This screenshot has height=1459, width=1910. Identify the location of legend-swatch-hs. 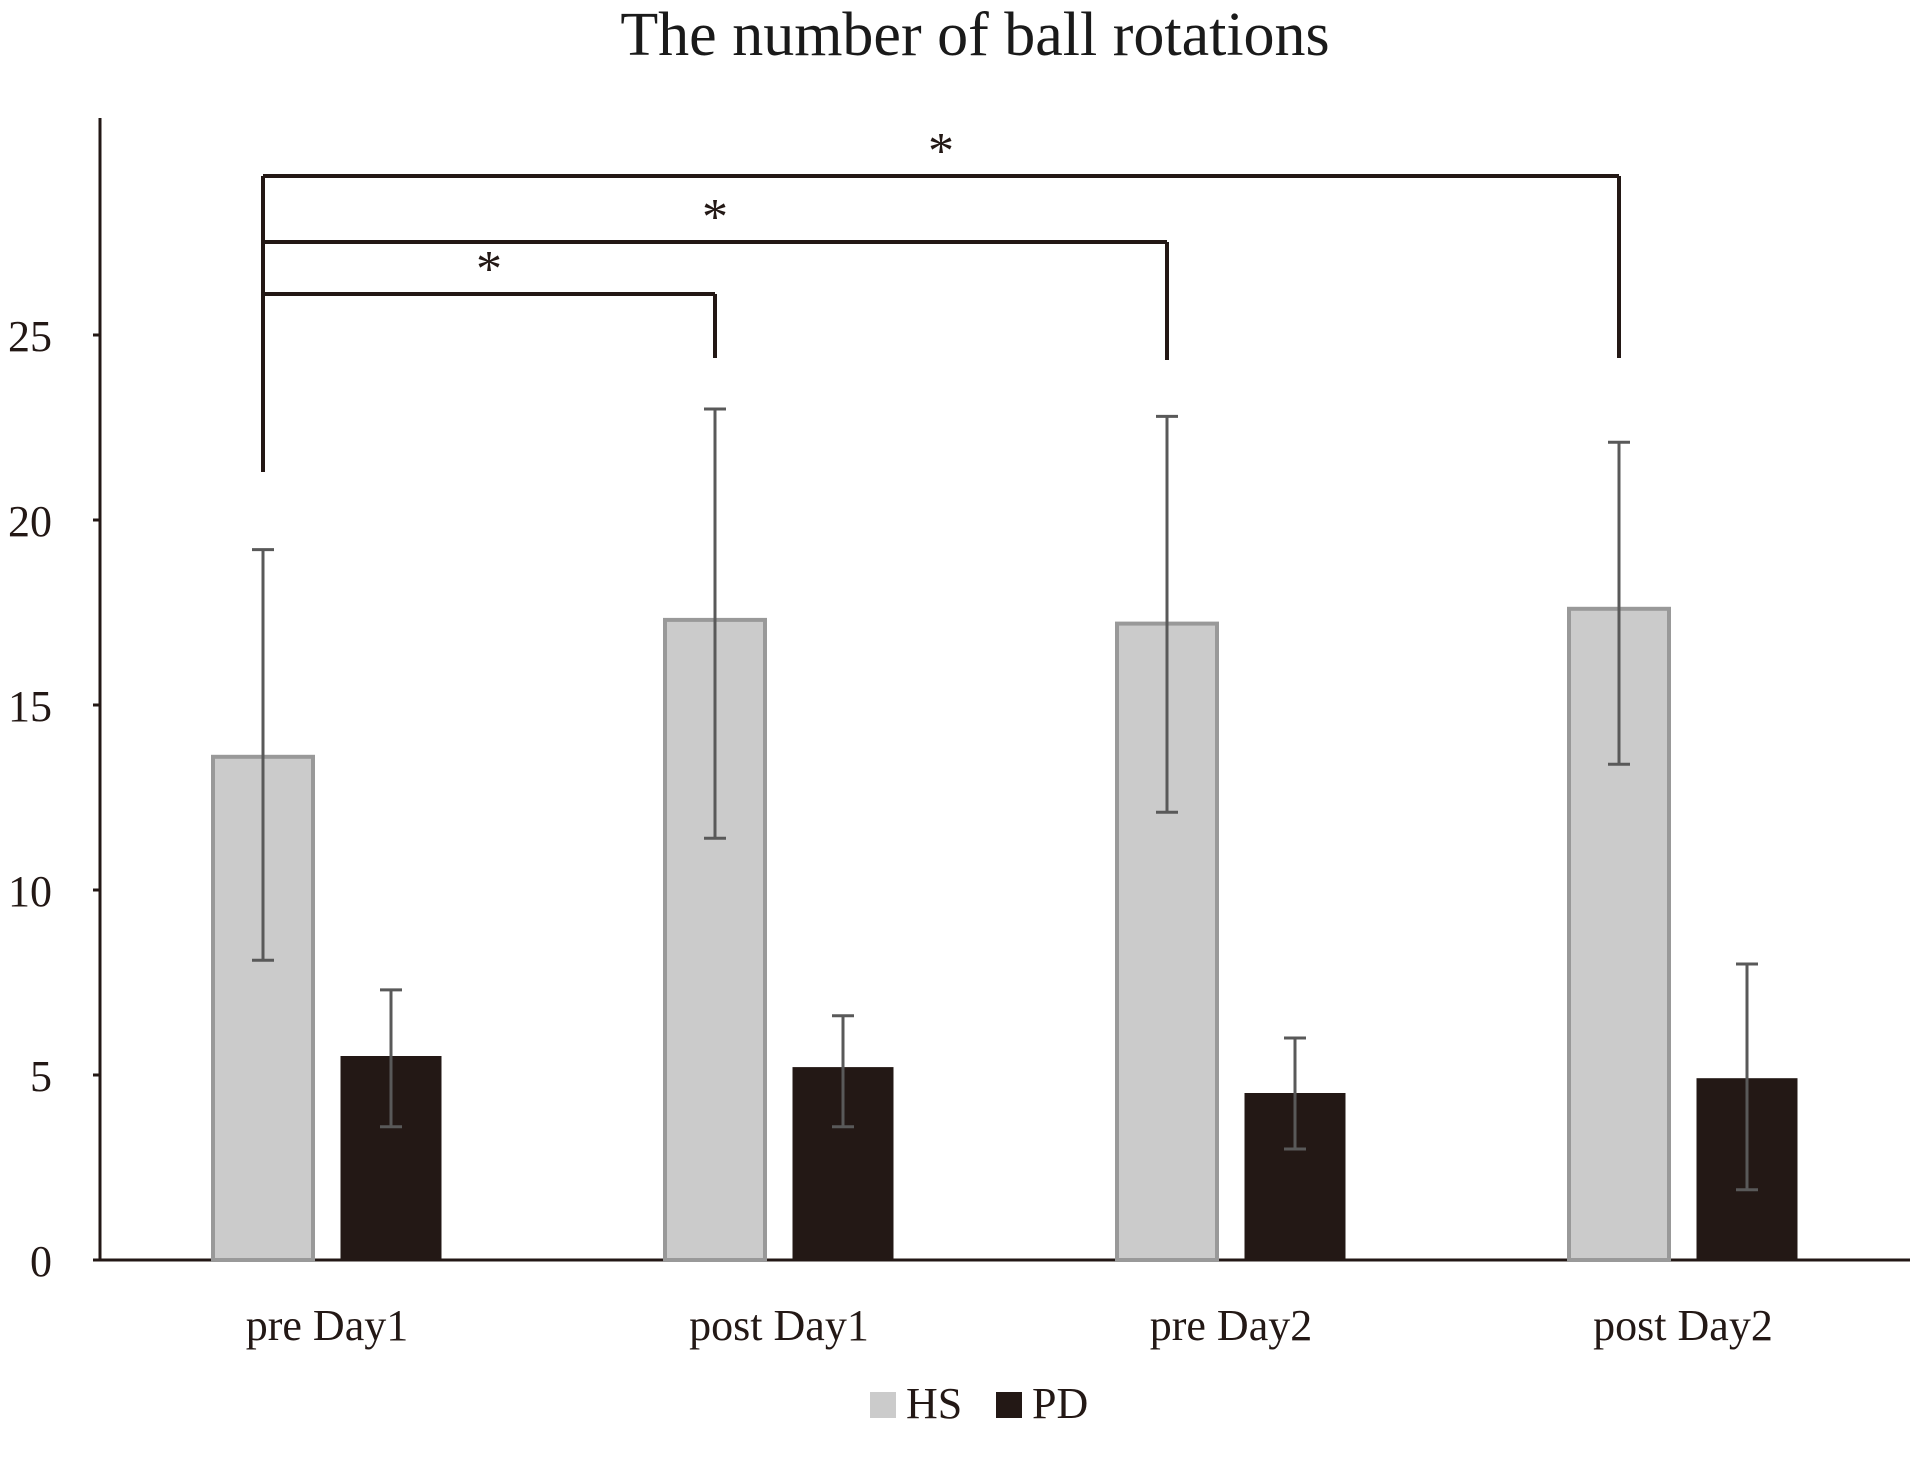
(883, 1405).